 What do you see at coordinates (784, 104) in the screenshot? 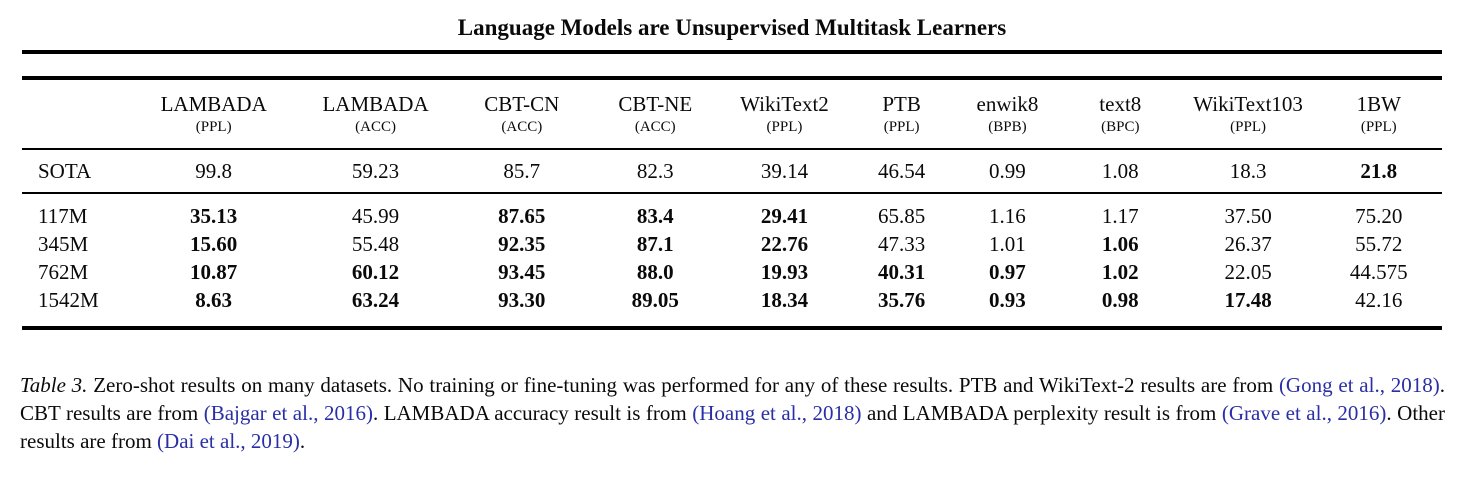
I see `column-header: WikiText2` at bounding box center [784, 104].